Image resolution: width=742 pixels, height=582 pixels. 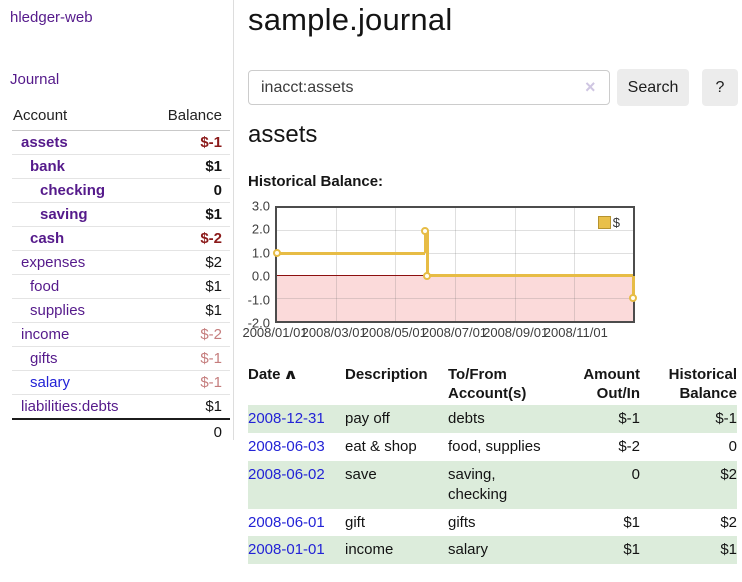 What do you see at coordinates (121, 263) in the screenshot?
I see `account-row: expenses $2` at bounding box center [121, 263].